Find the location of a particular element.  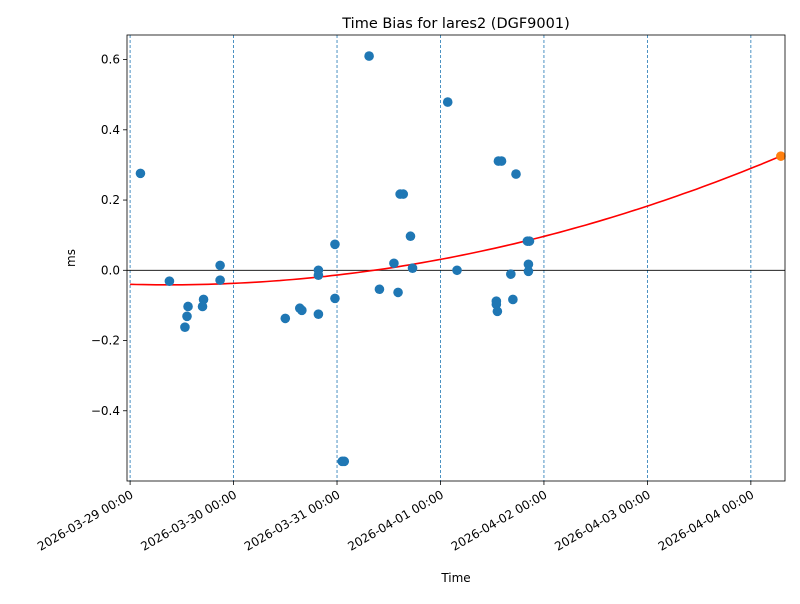

x-tick-label: 2026-04-01 00:00 is located at coordinates (395, 520).